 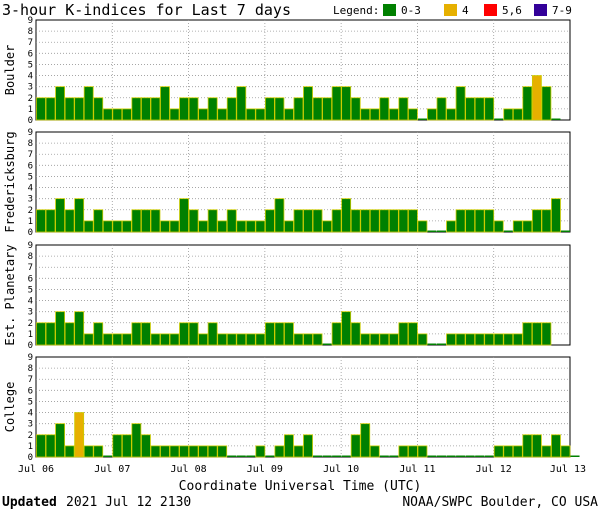 What do you see at coordinates (356, 10) in the screenshot?
I see `legend-label: Legend:` at bounding box center [356, 10].